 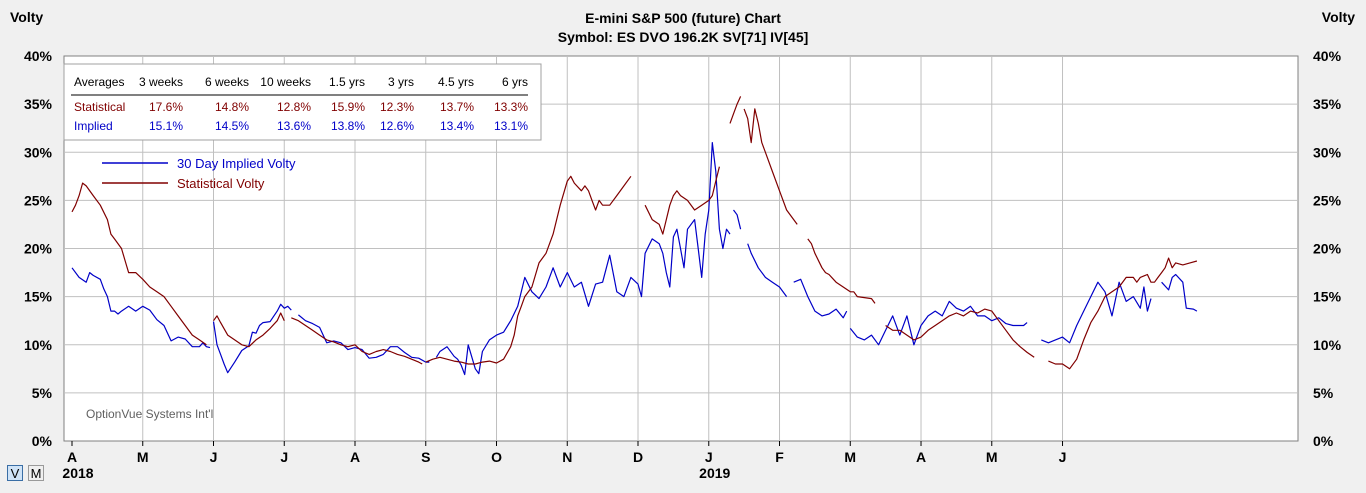 What do you see at coordinates (38, 56) in the screenshot?
I see `y-tick-label-left: 40%` at bounding box center [38, 56].